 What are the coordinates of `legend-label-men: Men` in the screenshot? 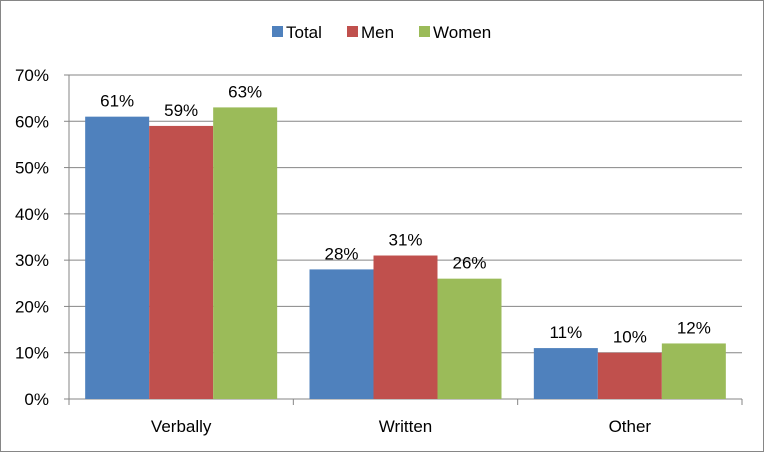 It's located at (377, 32).